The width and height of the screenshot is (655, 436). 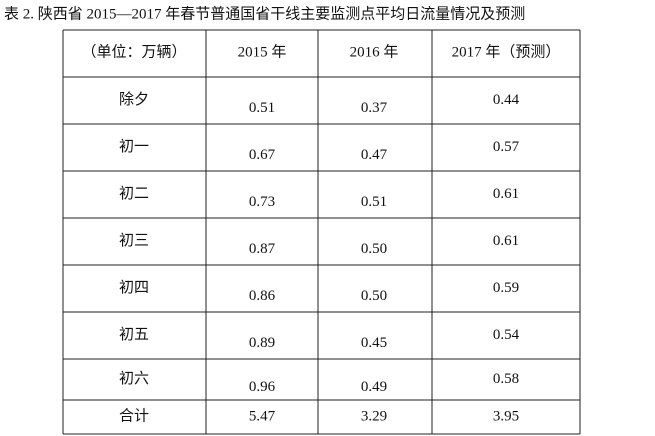 I want to click on cell-value: 0.57, so click(x=506, y=147).